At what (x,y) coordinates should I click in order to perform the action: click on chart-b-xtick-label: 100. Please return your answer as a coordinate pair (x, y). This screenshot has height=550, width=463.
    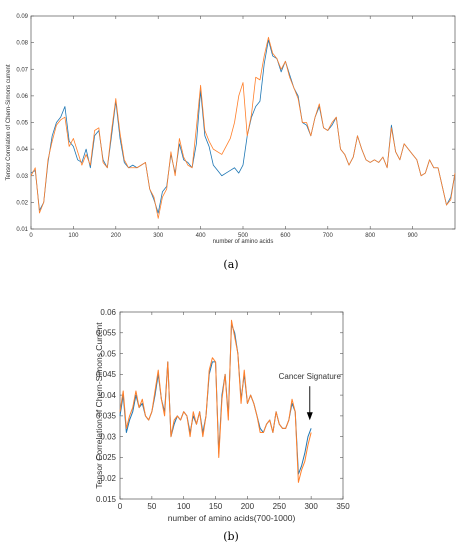
    Looking at the image, I should click on (184, 506).